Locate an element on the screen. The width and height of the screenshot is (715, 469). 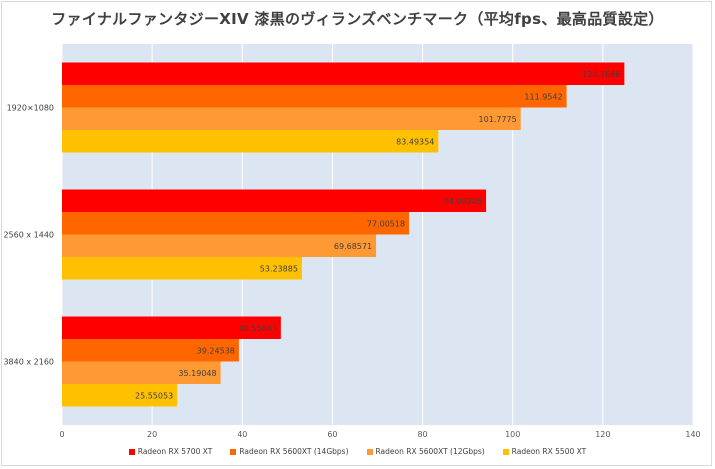
legend-label: Radeon RX 5700 XT is located at coordinates (175, 451).